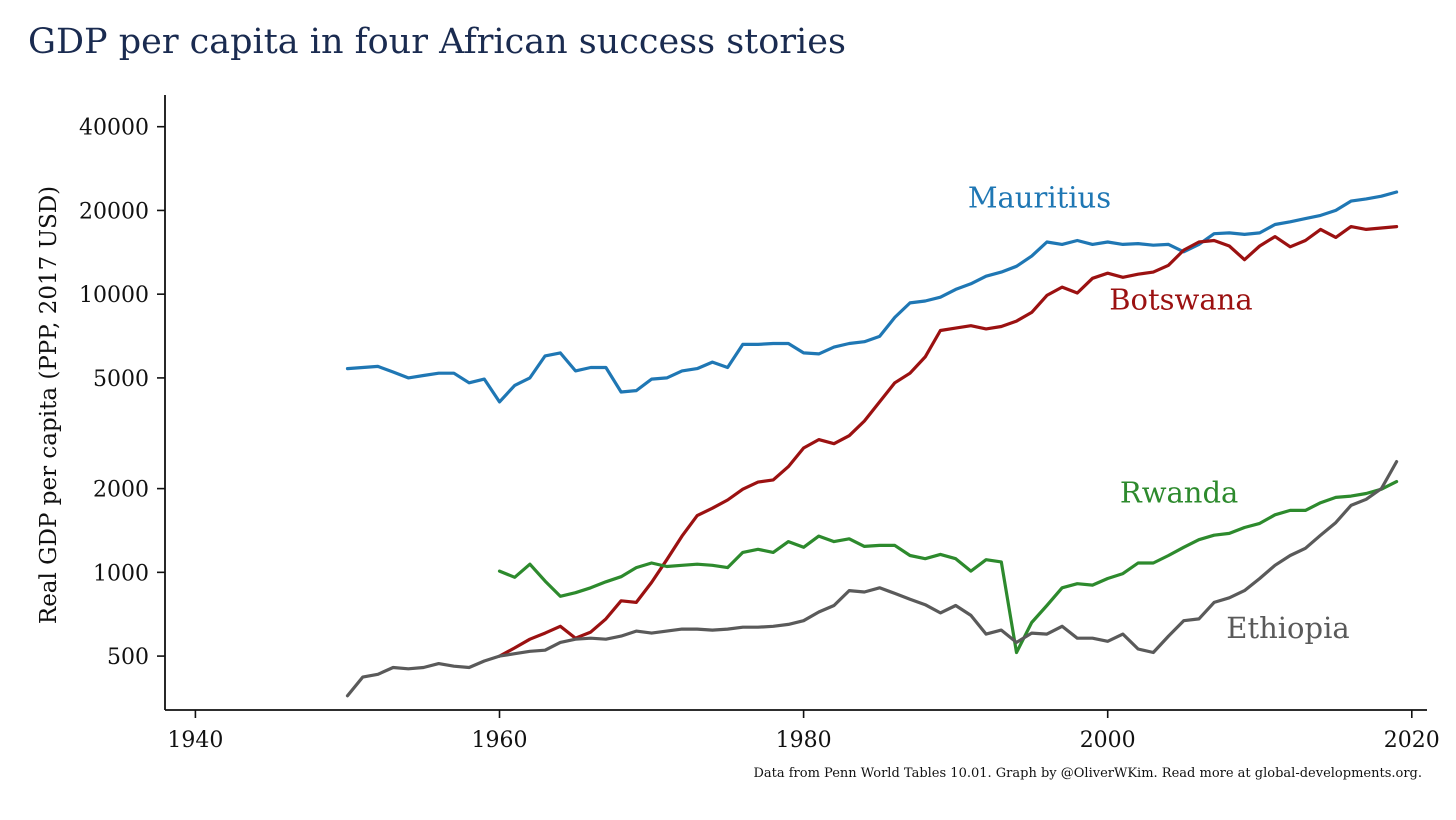 Image resolution: width=1456 pixels, height=820 pixels. What do you see at coordinates (49, 405) in the screenshot?
I see `y-axis-title: Real GDP per capita (PPP, 2017 USD)` at bounding box center [49, 405].